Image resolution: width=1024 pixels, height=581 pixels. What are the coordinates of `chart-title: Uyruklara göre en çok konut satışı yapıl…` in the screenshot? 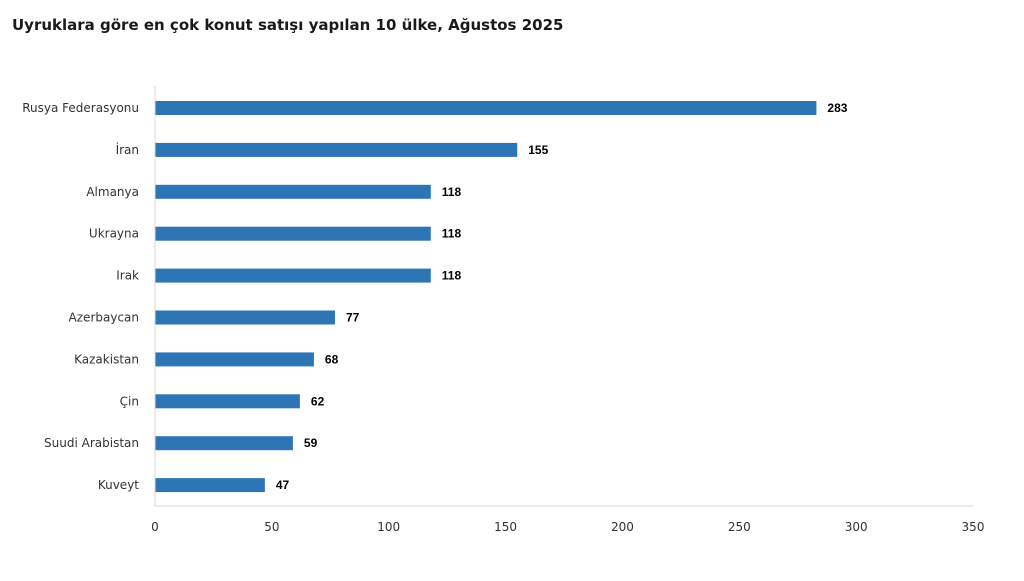 It's located at (288, 25).